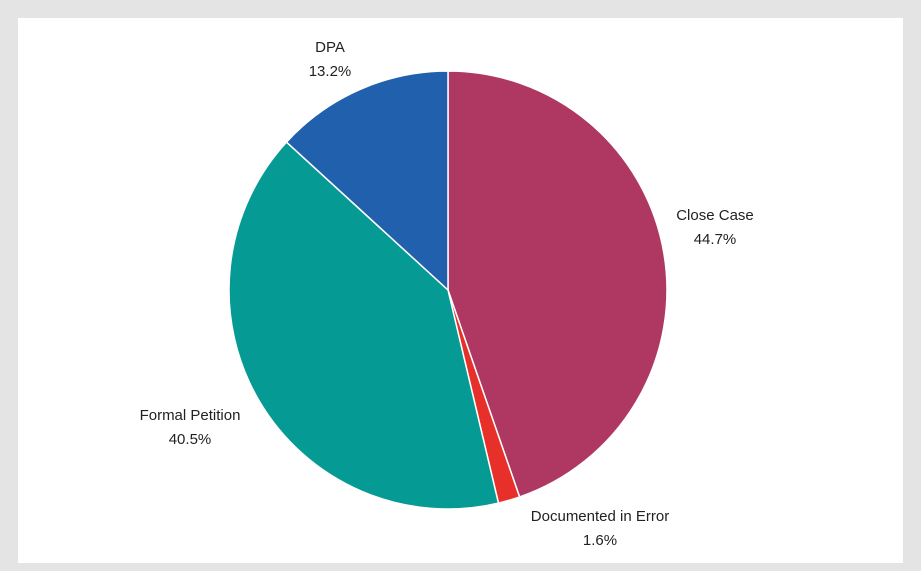 Image resolution: width=921 pixels, height=571 pixels. I want to click on slice-value: 1.6%, so click(600, 540).